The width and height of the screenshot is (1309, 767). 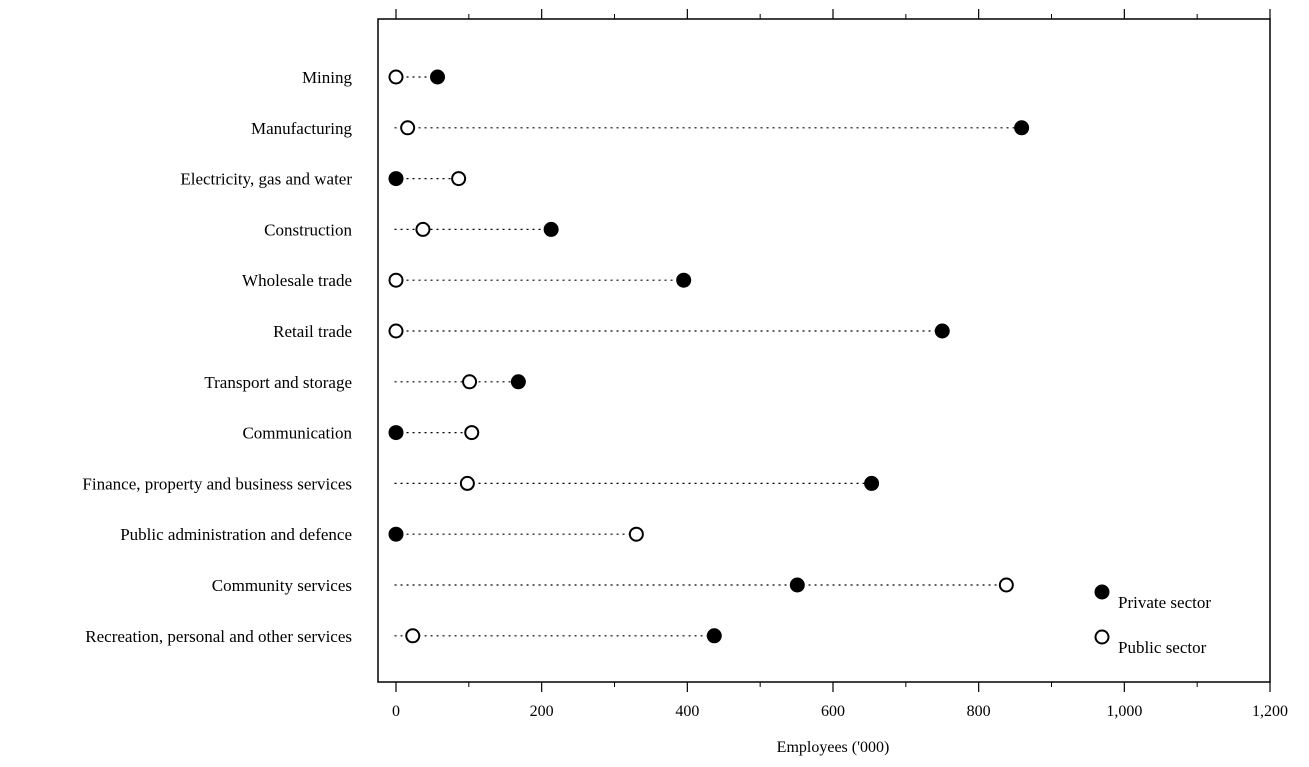 What do you see at coordinates (1152, 620) in the screenshot?
I see `legend: Private sector Public sector` at bounding box center [1152, 620].